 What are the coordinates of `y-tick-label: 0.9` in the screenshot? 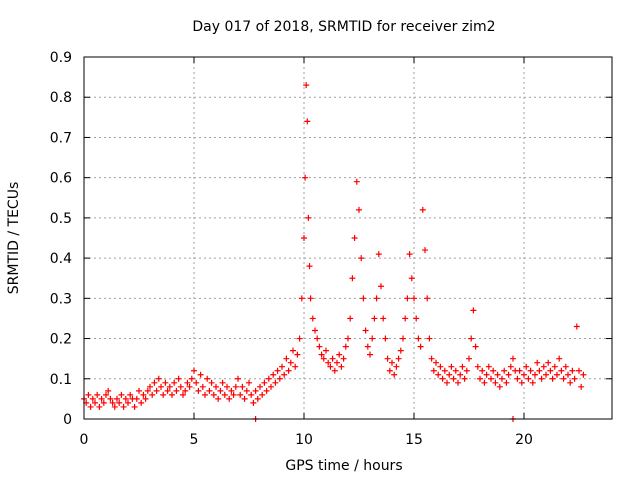 It's located at (61, 58).